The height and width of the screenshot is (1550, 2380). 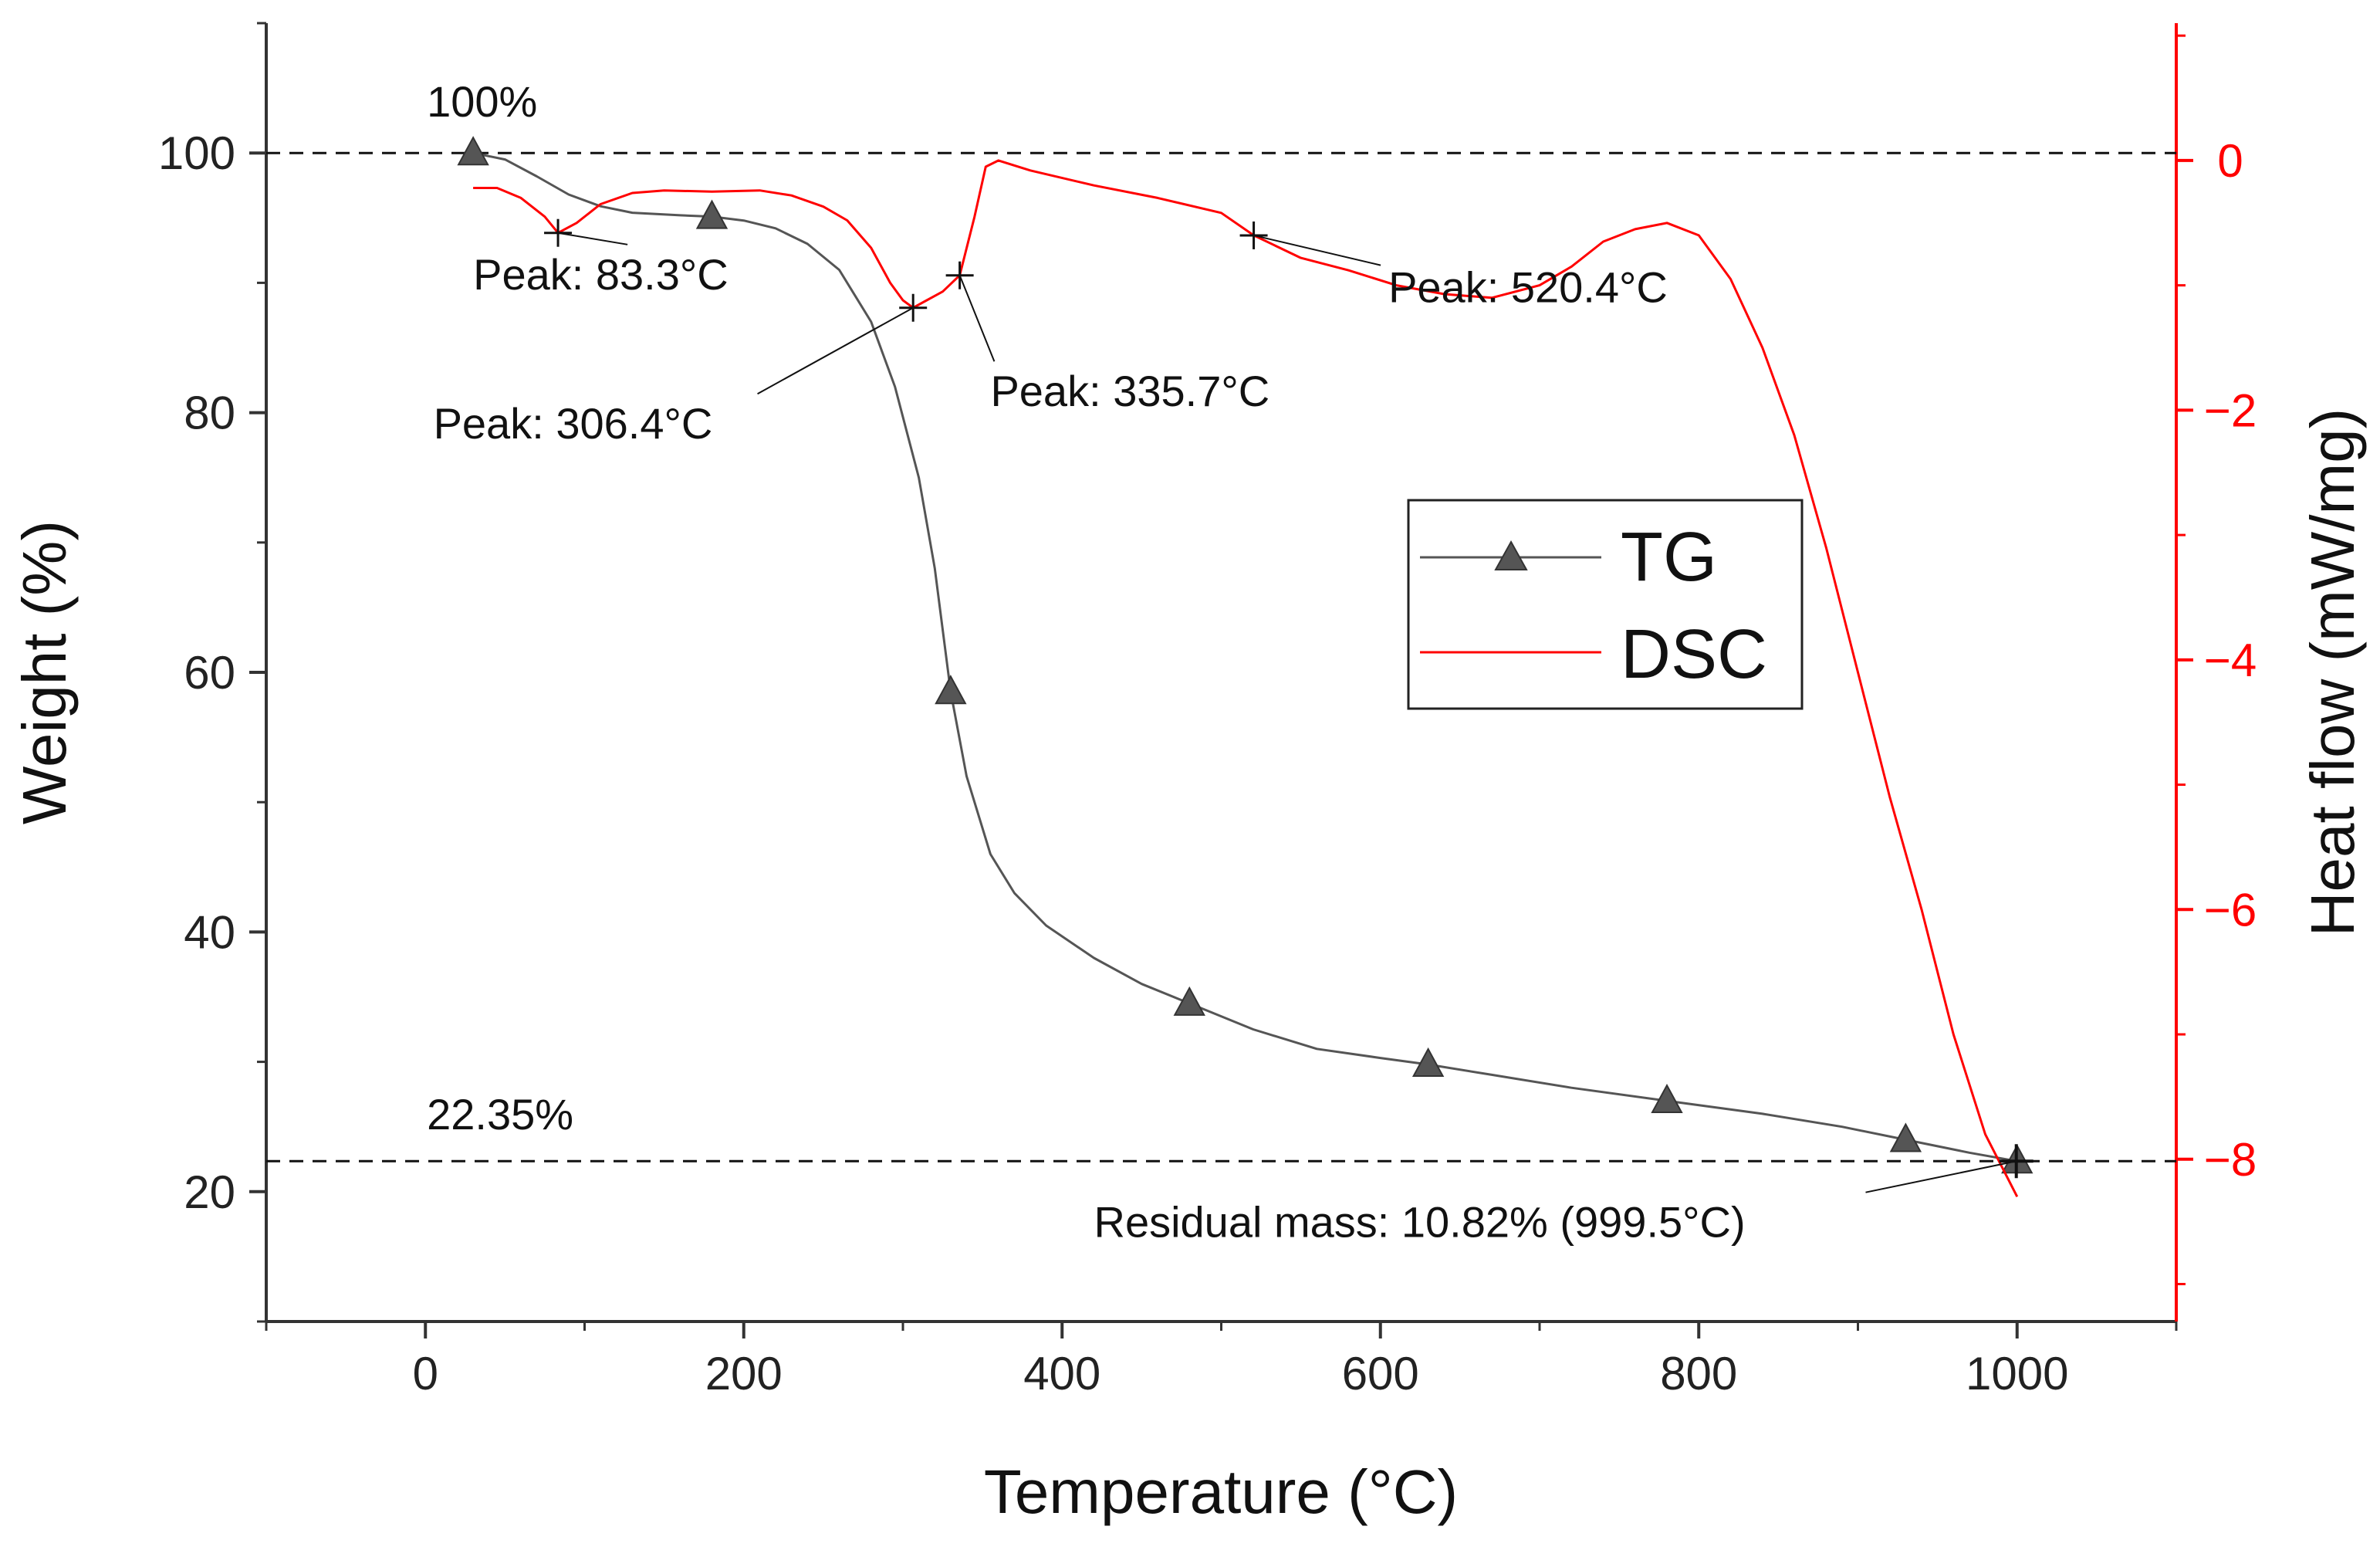 I want to click on legend-tg-label: TG, so click(x=1669, y=557).